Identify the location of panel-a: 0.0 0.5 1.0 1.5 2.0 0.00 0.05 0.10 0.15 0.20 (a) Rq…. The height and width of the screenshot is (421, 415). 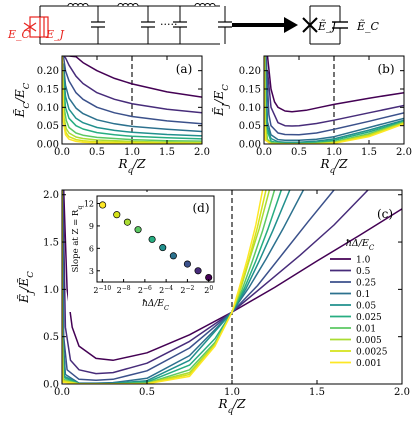
(111, 115).